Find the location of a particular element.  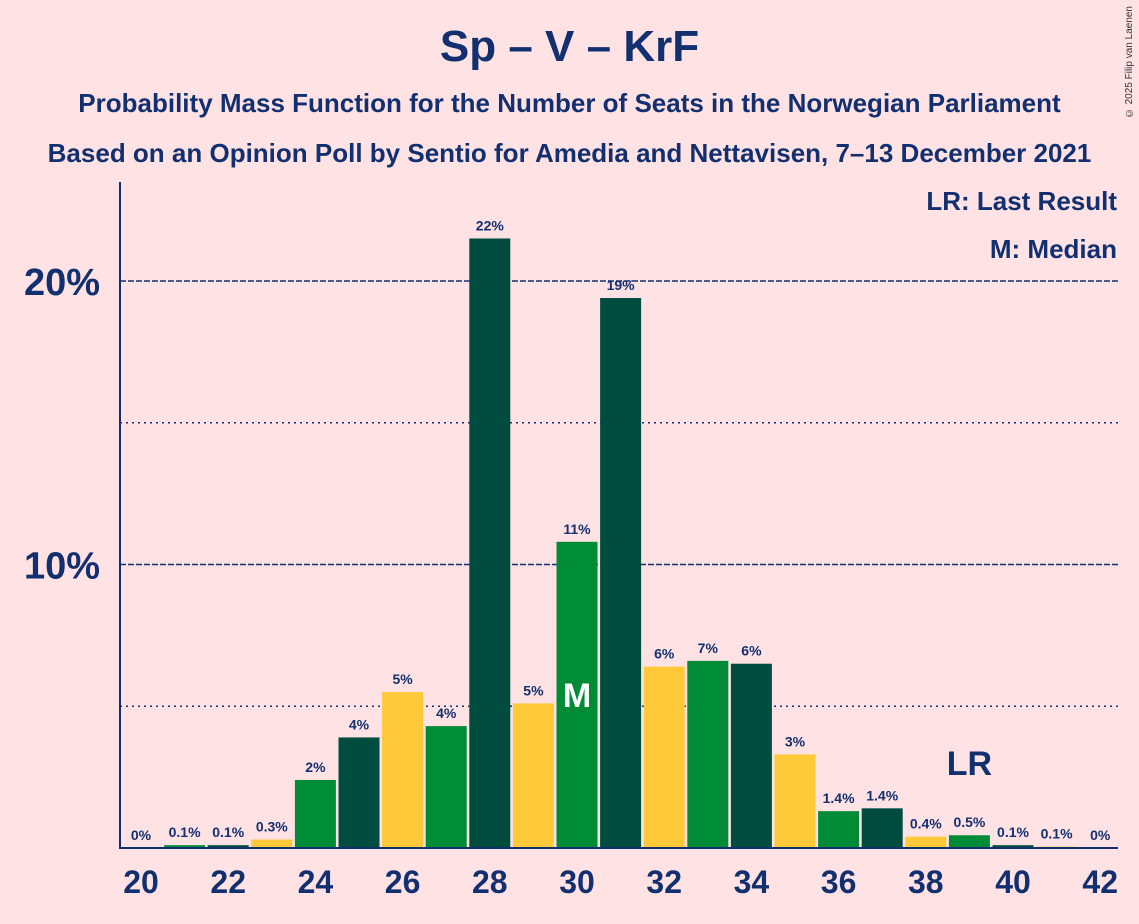

bar-value-label: 3% is located at coordinates (795, 741).